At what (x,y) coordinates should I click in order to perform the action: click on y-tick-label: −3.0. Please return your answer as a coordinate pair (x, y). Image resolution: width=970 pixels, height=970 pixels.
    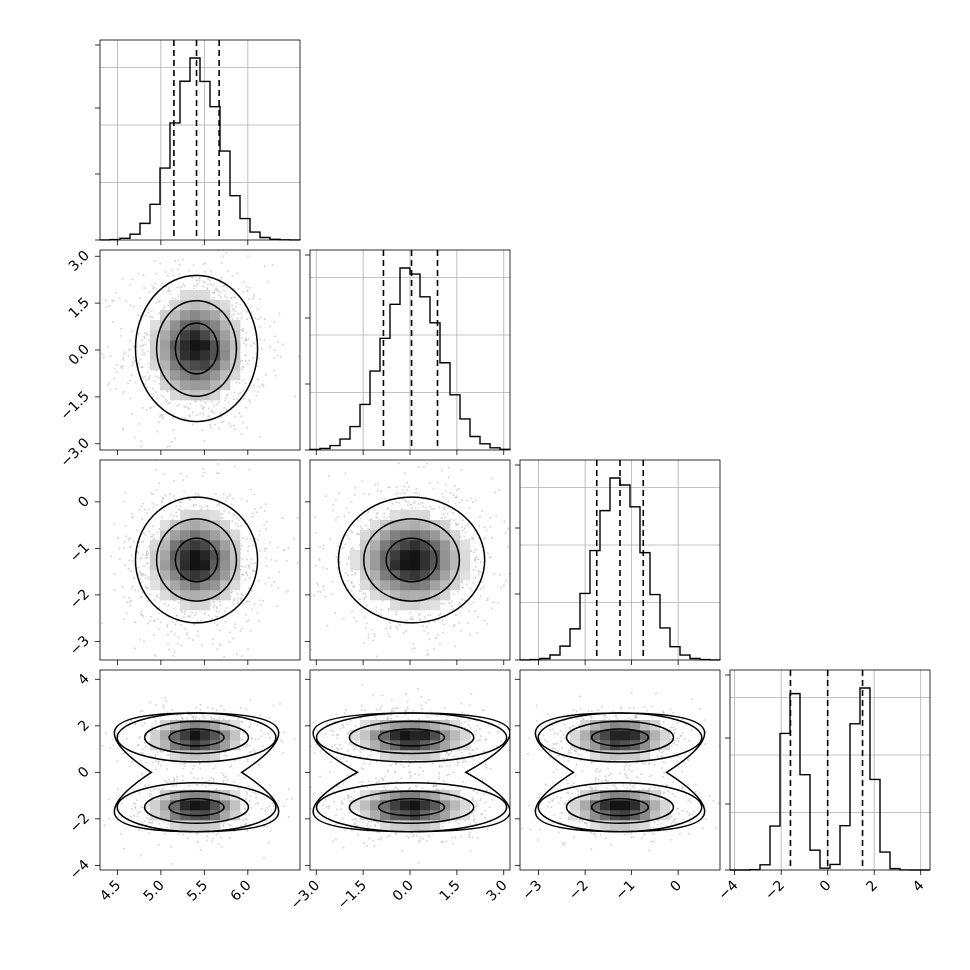
    Looking at the image, I should click on (74, 452).